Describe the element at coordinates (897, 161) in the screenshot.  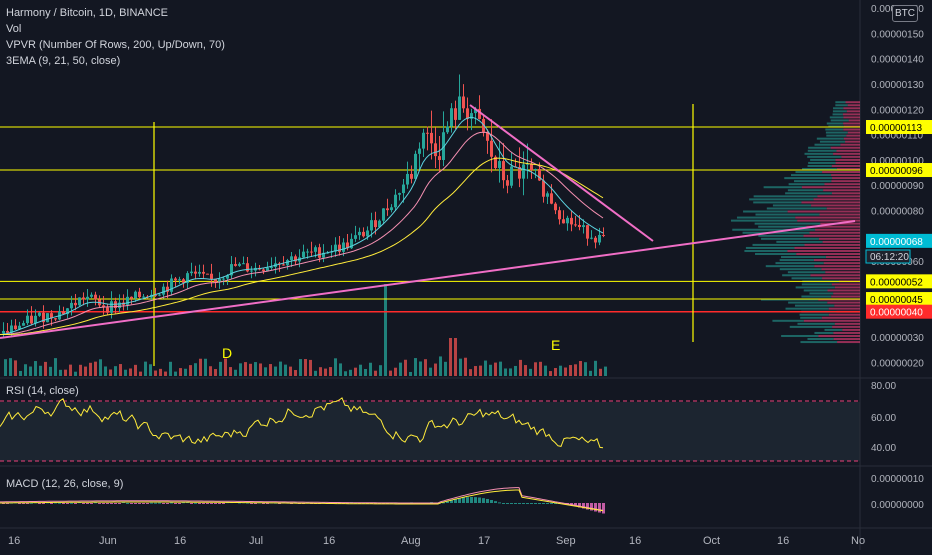
I see `price-tick-label: 0.00000100` at that location.